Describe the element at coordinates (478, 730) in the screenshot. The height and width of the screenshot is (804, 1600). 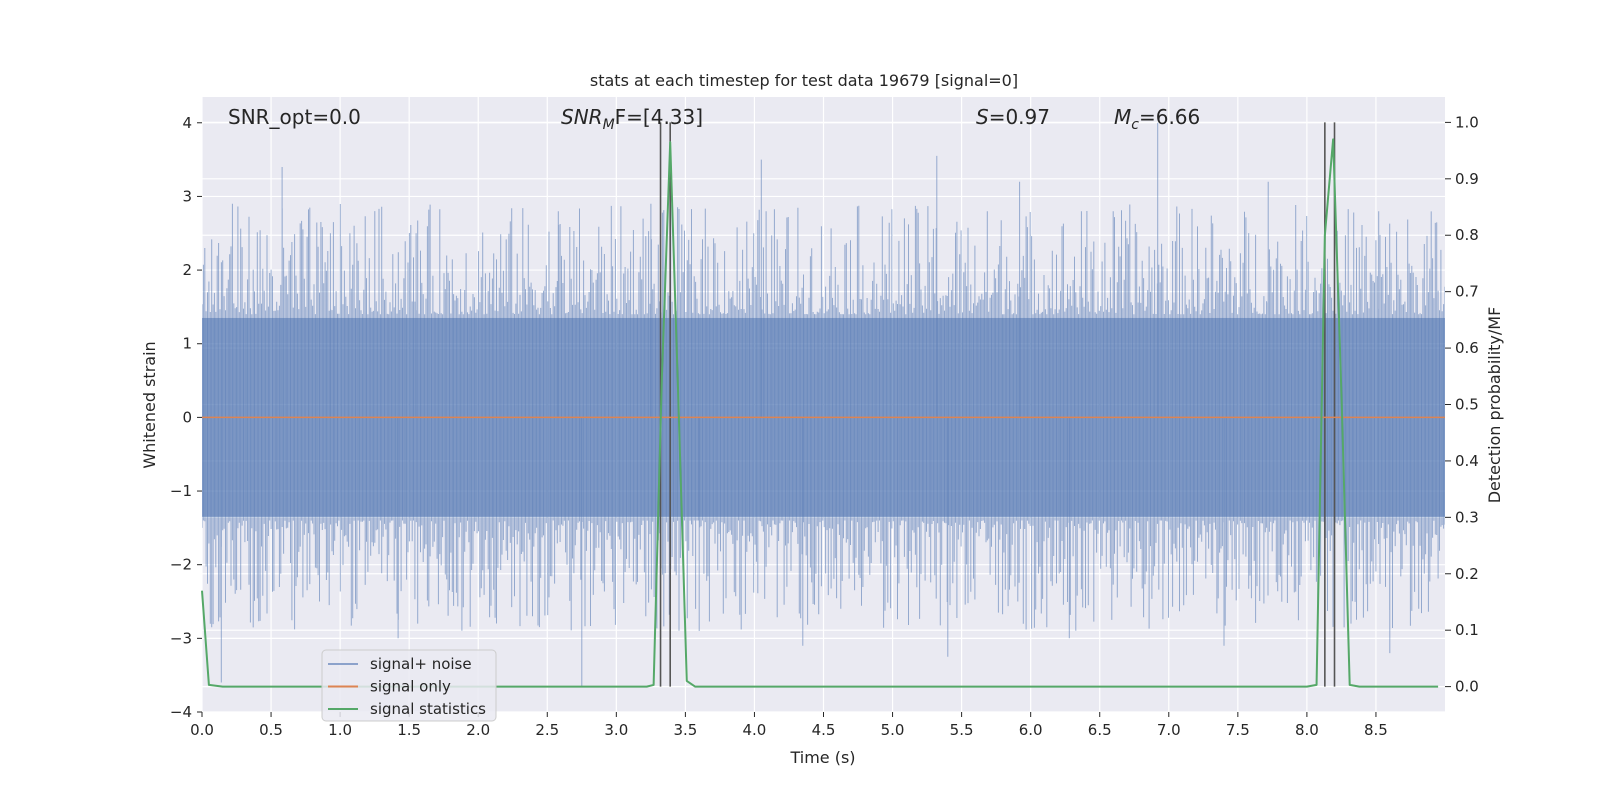
I see `x-tick-label: 2.0` at that location.